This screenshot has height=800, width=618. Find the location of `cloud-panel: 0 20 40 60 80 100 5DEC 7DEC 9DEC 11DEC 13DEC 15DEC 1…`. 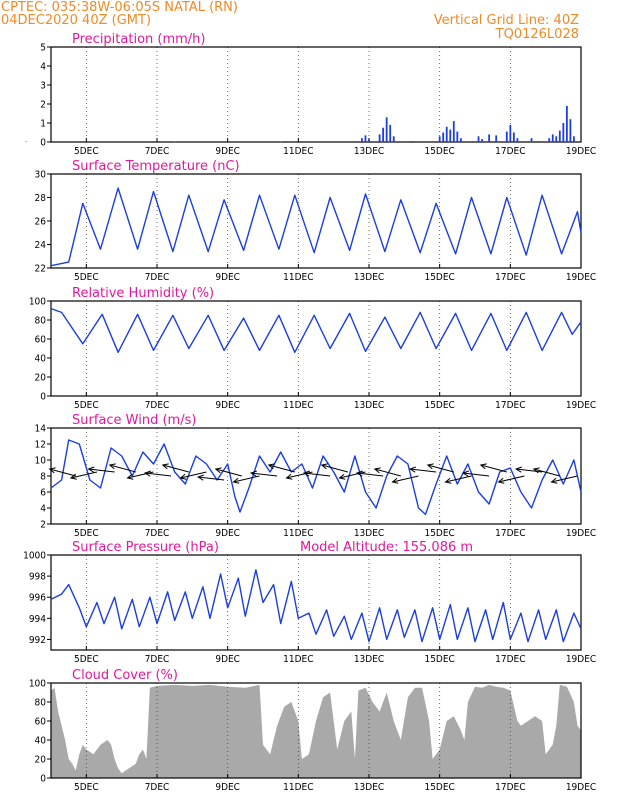

cloud-panel: 0 20 40 60 80 100 5DEC 7DEC 9DEC 11DEC 13DEC 15DEC 1… is located at coordinates (312, 730).